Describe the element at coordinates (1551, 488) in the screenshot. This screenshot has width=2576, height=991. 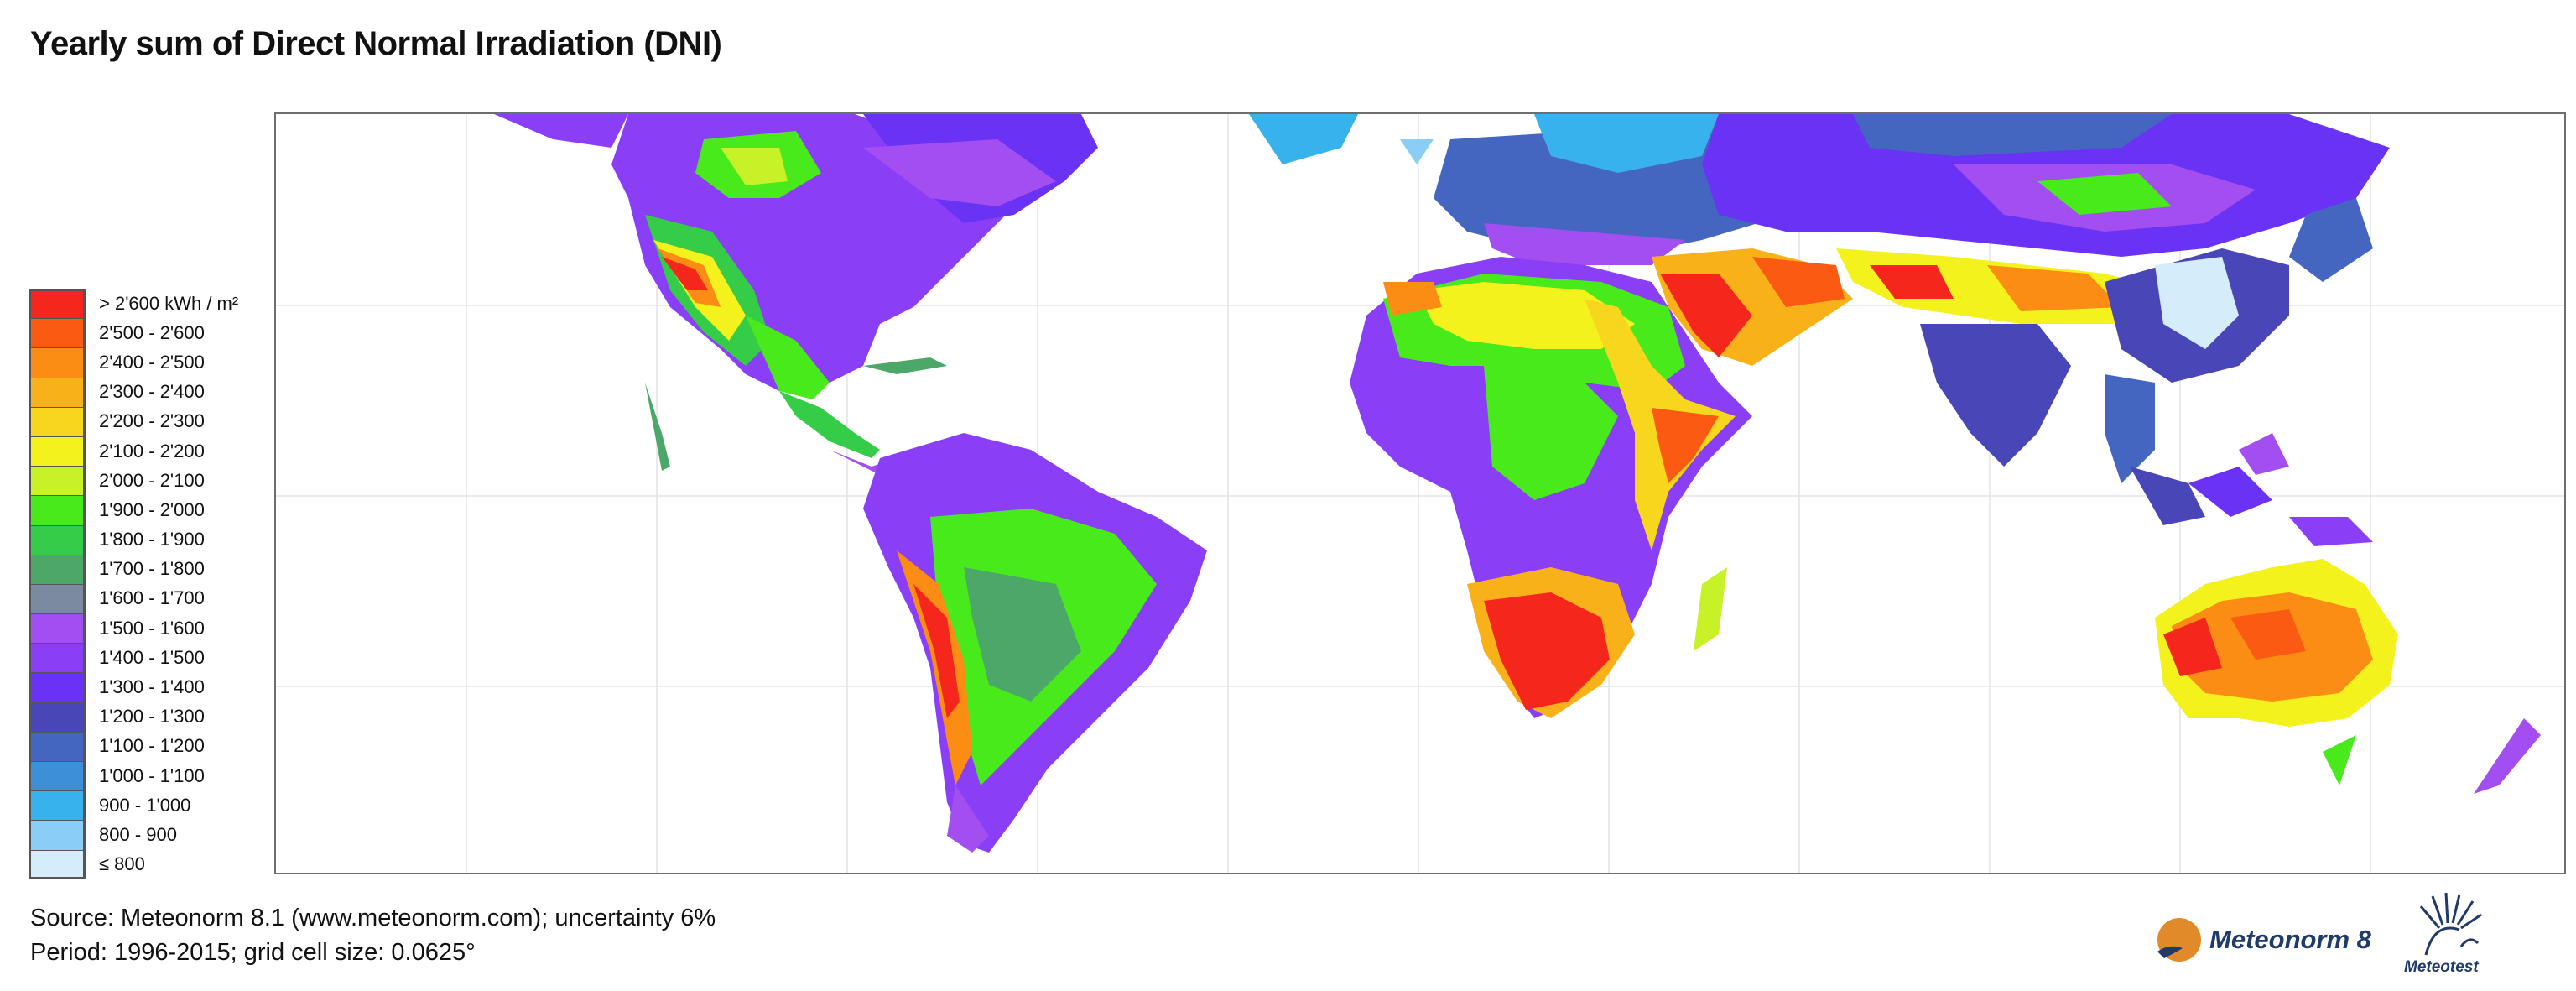
I see `africa` at that location.